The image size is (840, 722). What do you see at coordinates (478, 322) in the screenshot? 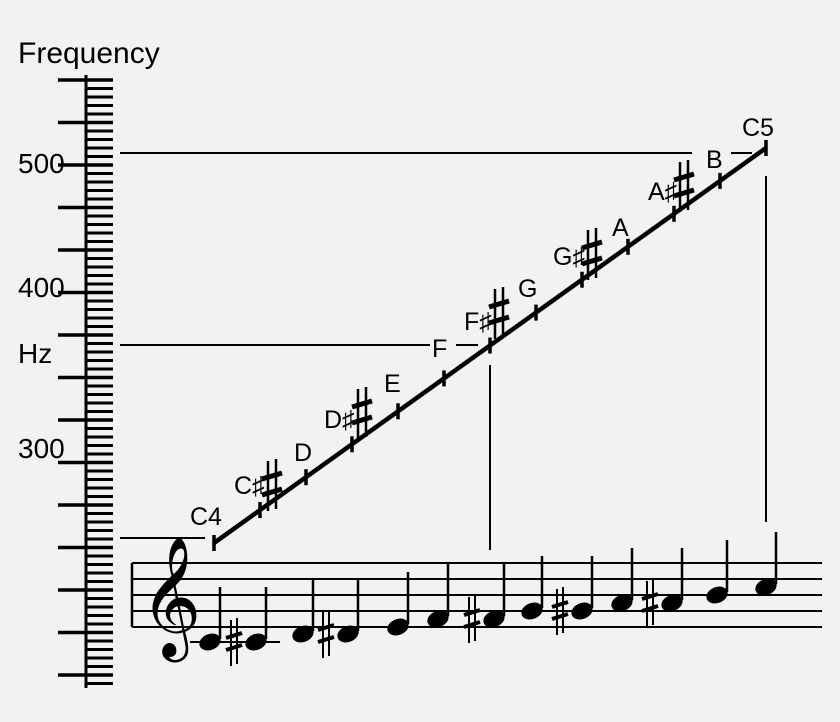
I see `note-label-fsharp: F♯` at bounding box center [478, 322].